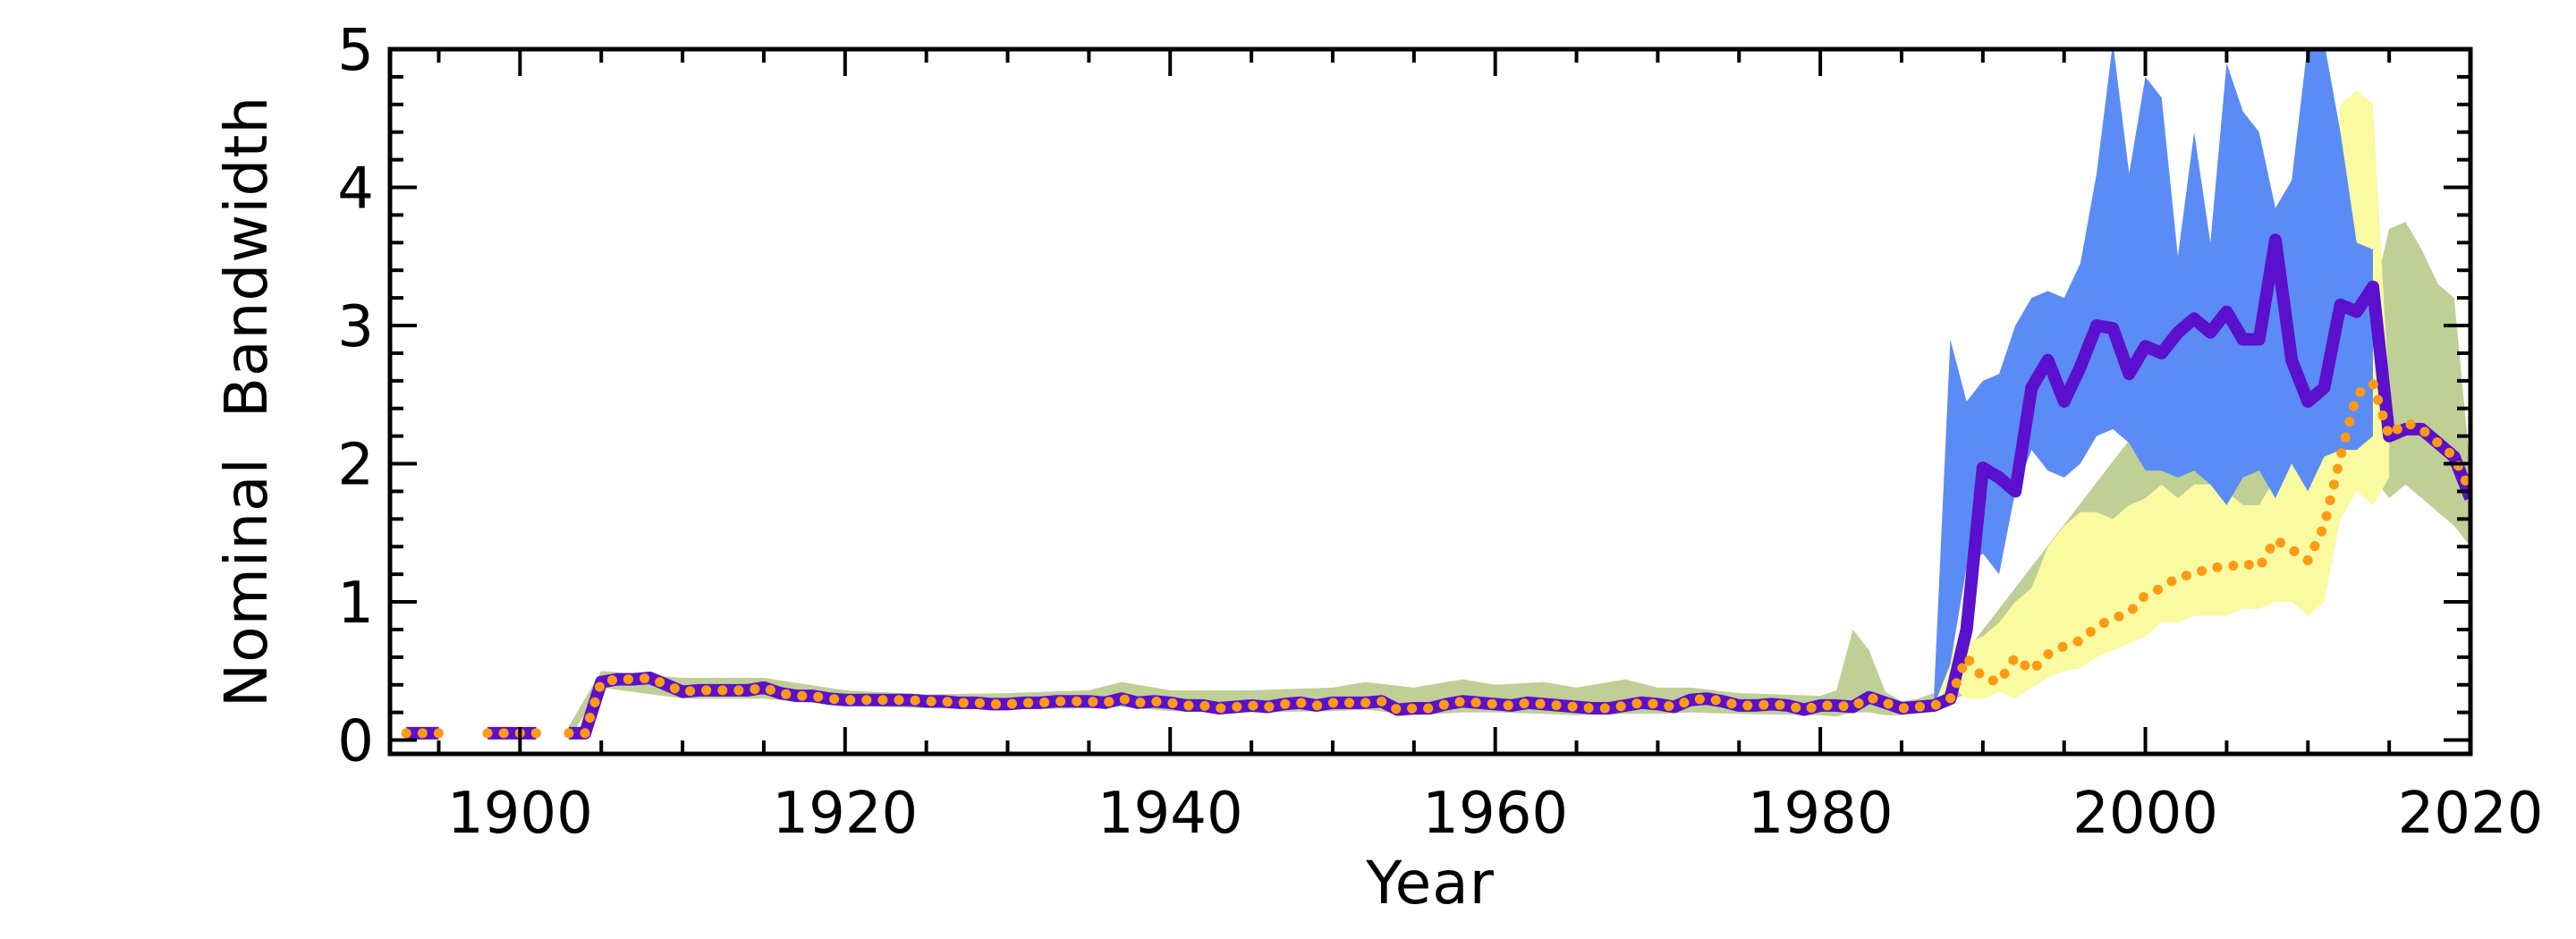 This screenshot has width=2576, height=939. What do you see at coordinates (355, 189) in the screenshot?
I see `y-tick-label: 4` at bounding box center [355, 189].